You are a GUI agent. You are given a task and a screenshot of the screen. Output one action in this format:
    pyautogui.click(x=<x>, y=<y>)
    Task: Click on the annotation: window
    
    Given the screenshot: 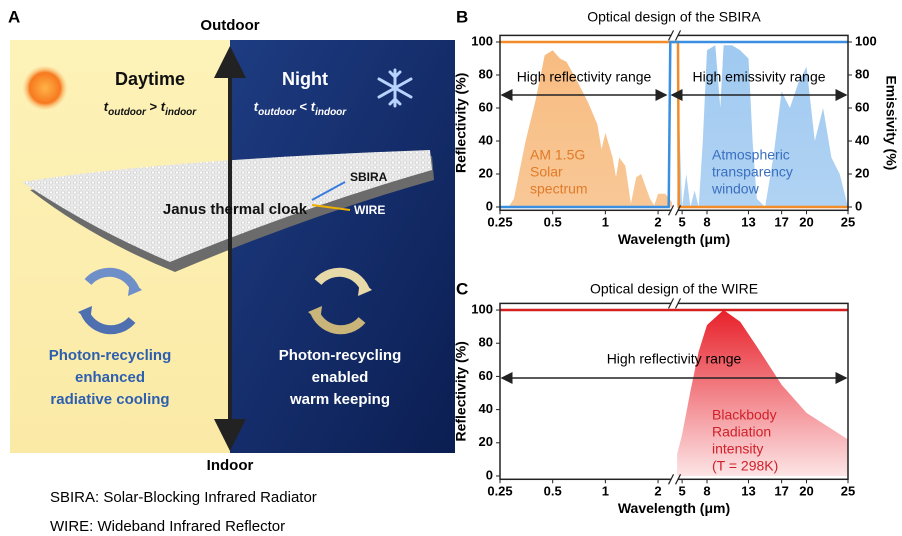 What is the action you would take?
    pyautogui.click(x=735, y=189)
    